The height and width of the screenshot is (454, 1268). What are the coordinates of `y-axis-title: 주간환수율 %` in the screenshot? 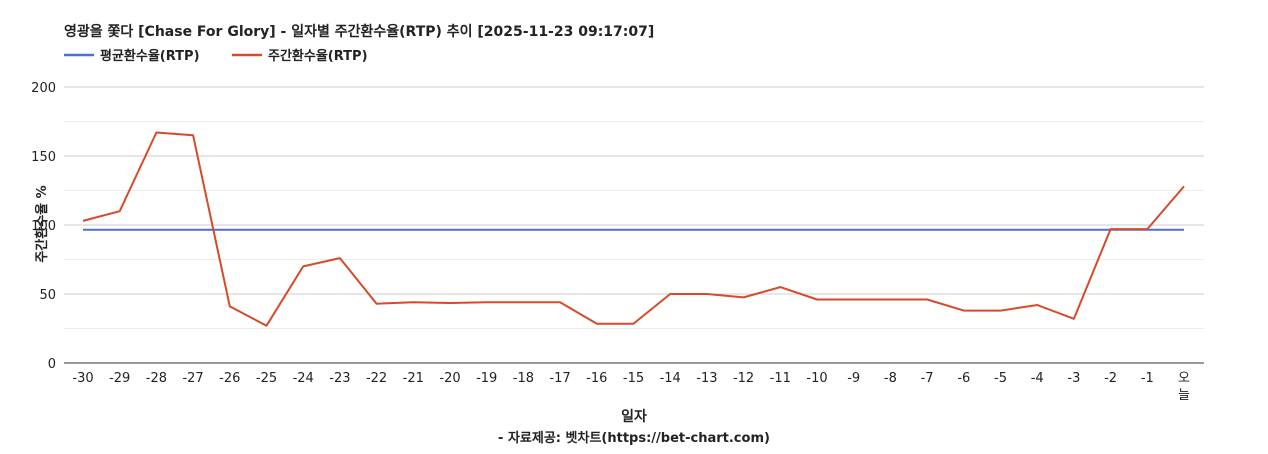 It's located at (42, 223).